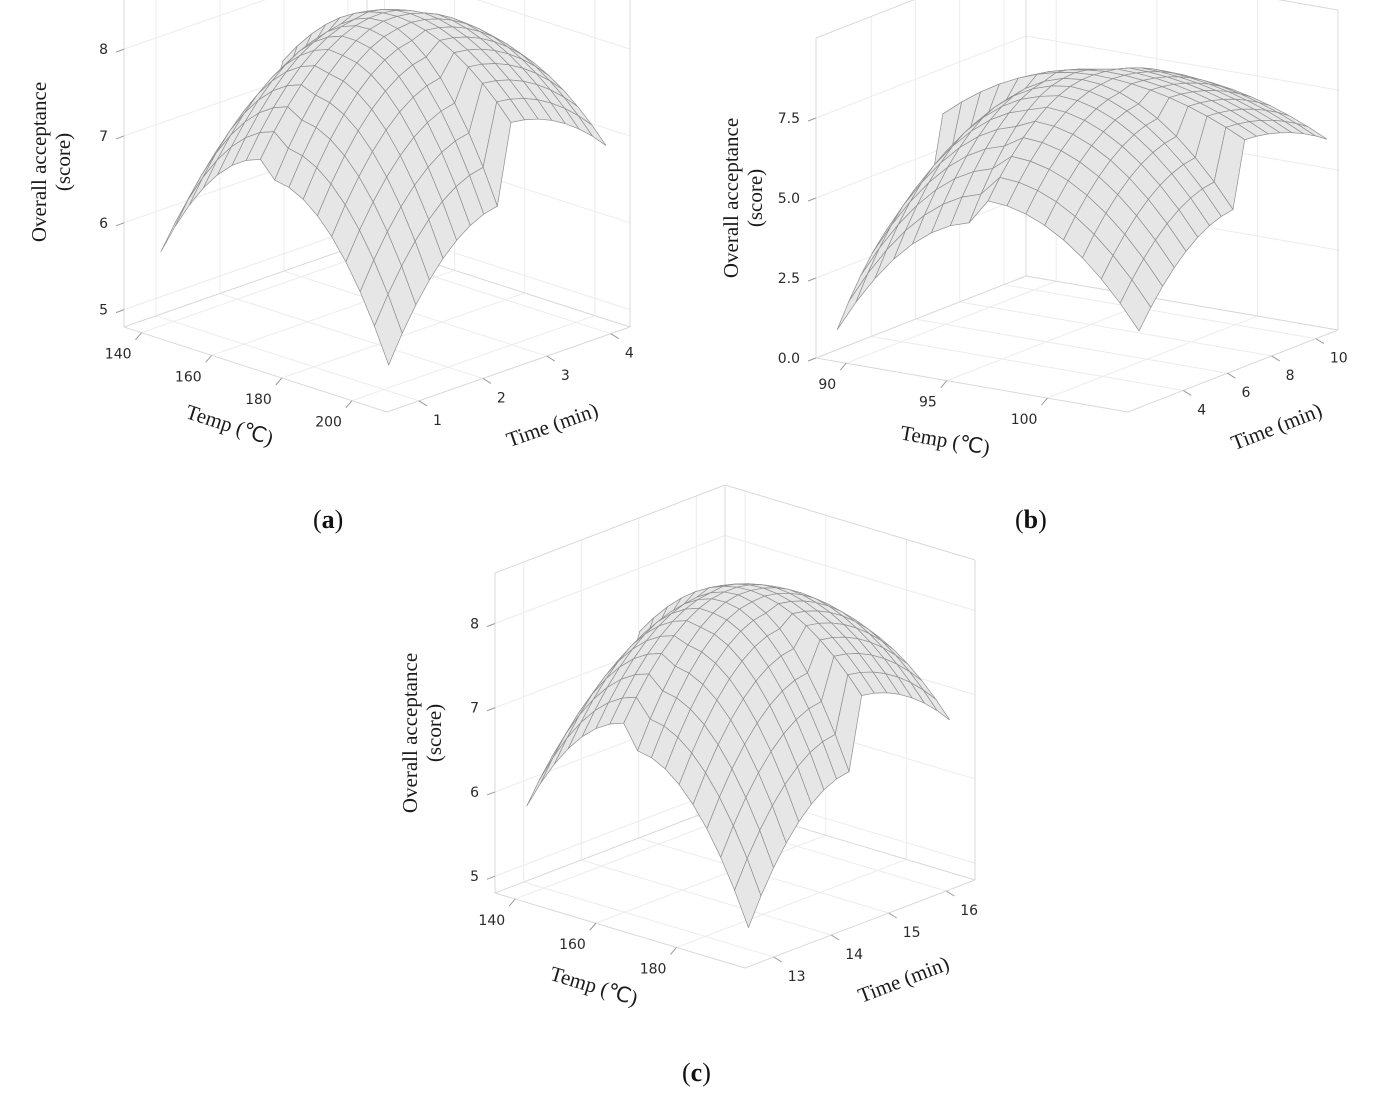  I want to click on panel-c-label: c, so click(696, 1072).